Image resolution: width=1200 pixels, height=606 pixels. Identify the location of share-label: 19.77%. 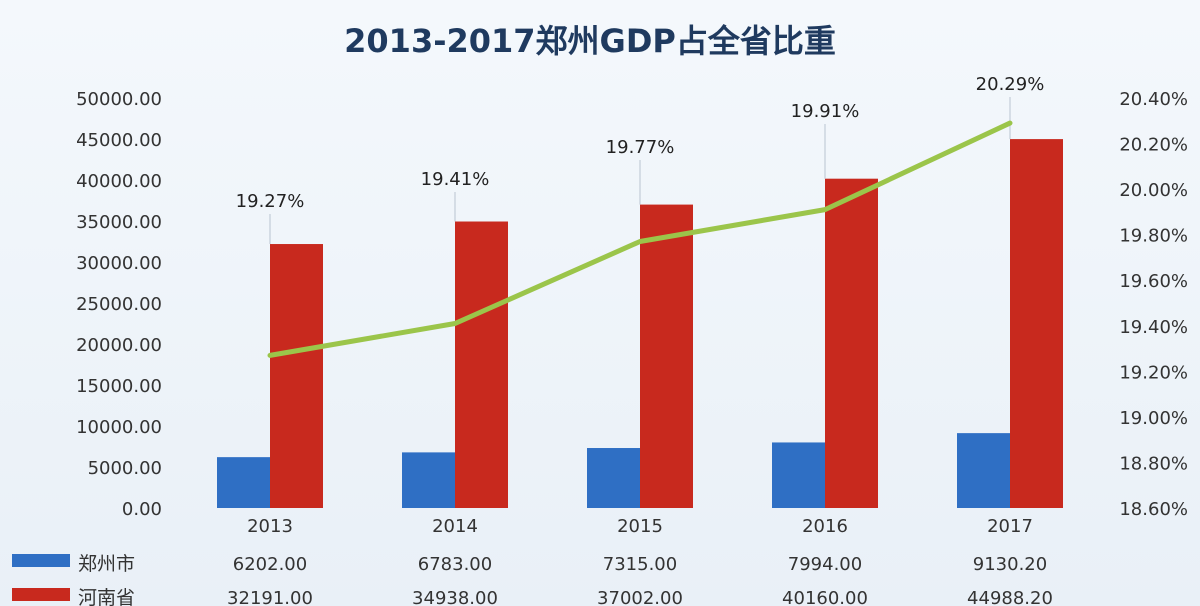
(640, 147).